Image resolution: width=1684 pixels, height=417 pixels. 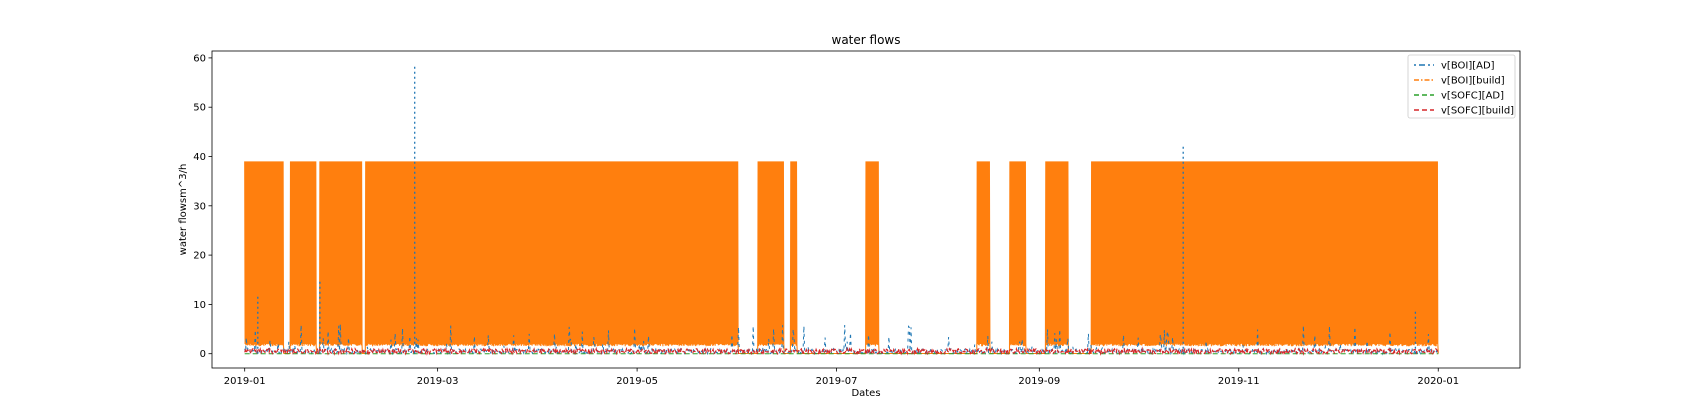 I want to click on y-tick-label: 60, so click(x=199, y=58).